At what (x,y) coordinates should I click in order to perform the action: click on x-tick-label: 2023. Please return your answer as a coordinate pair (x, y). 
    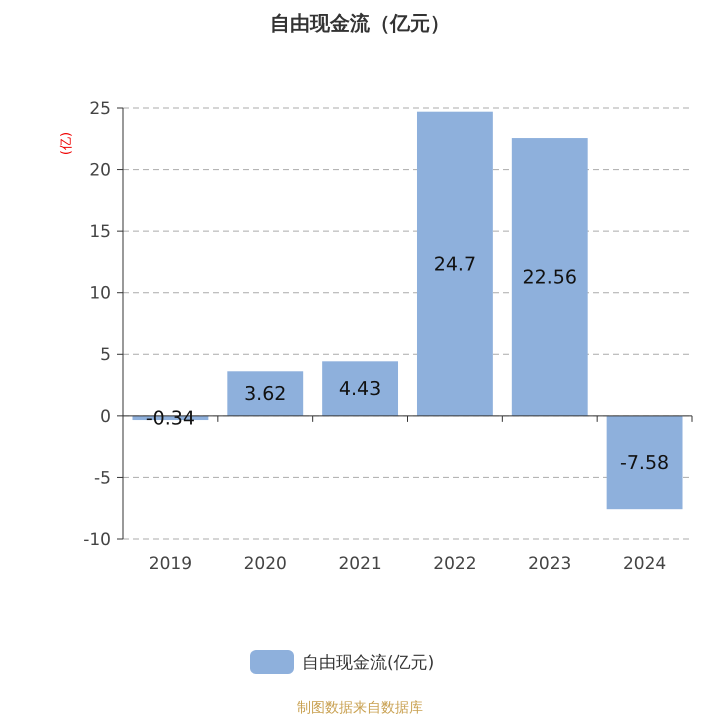
    Looking at the image, I should click on (550, 564).